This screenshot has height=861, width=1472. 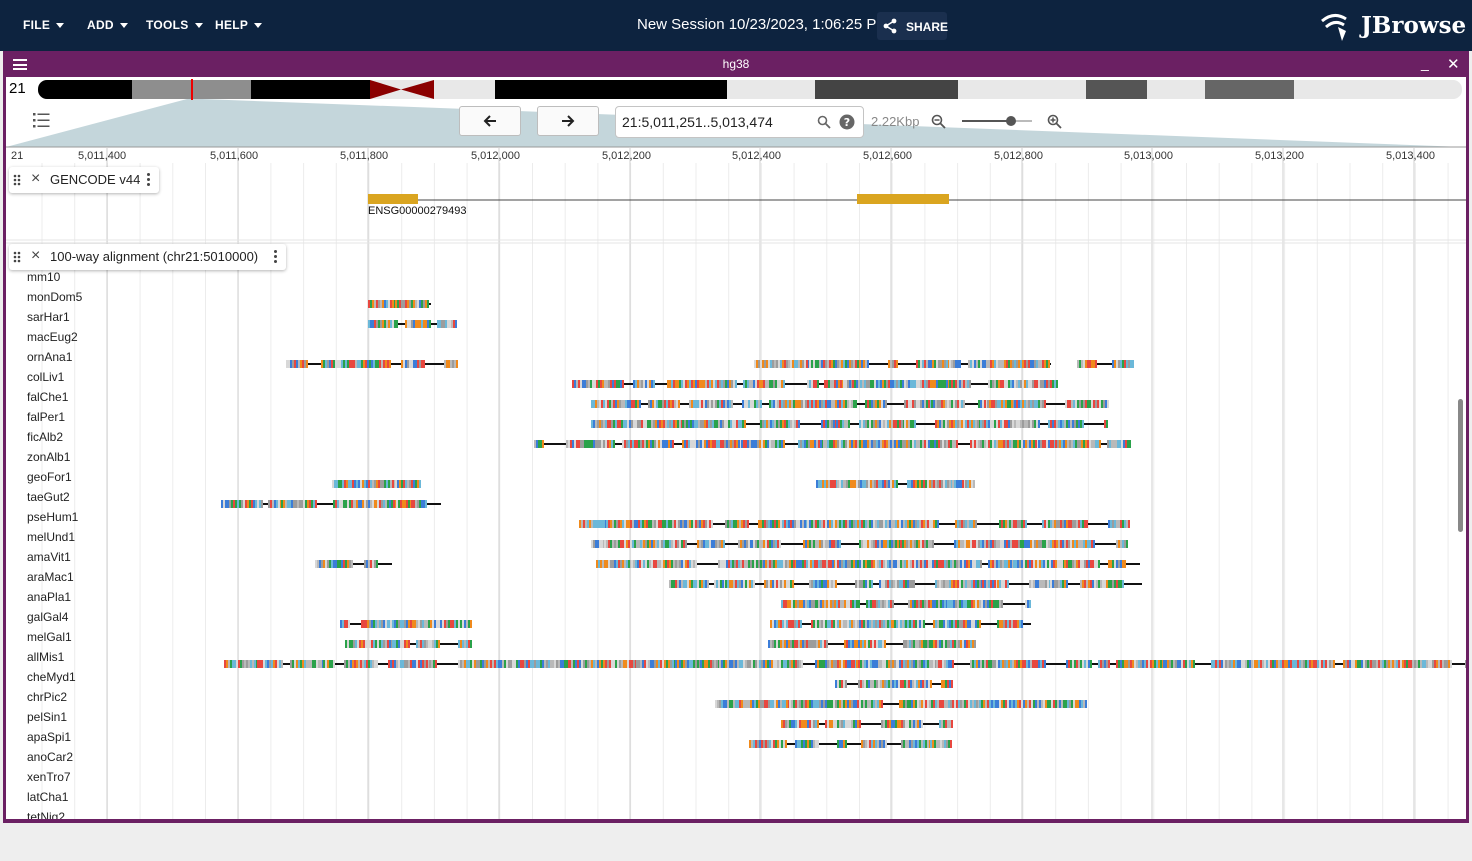 I want to click on help-menu-button: HELP, so click(x=239, y=25).